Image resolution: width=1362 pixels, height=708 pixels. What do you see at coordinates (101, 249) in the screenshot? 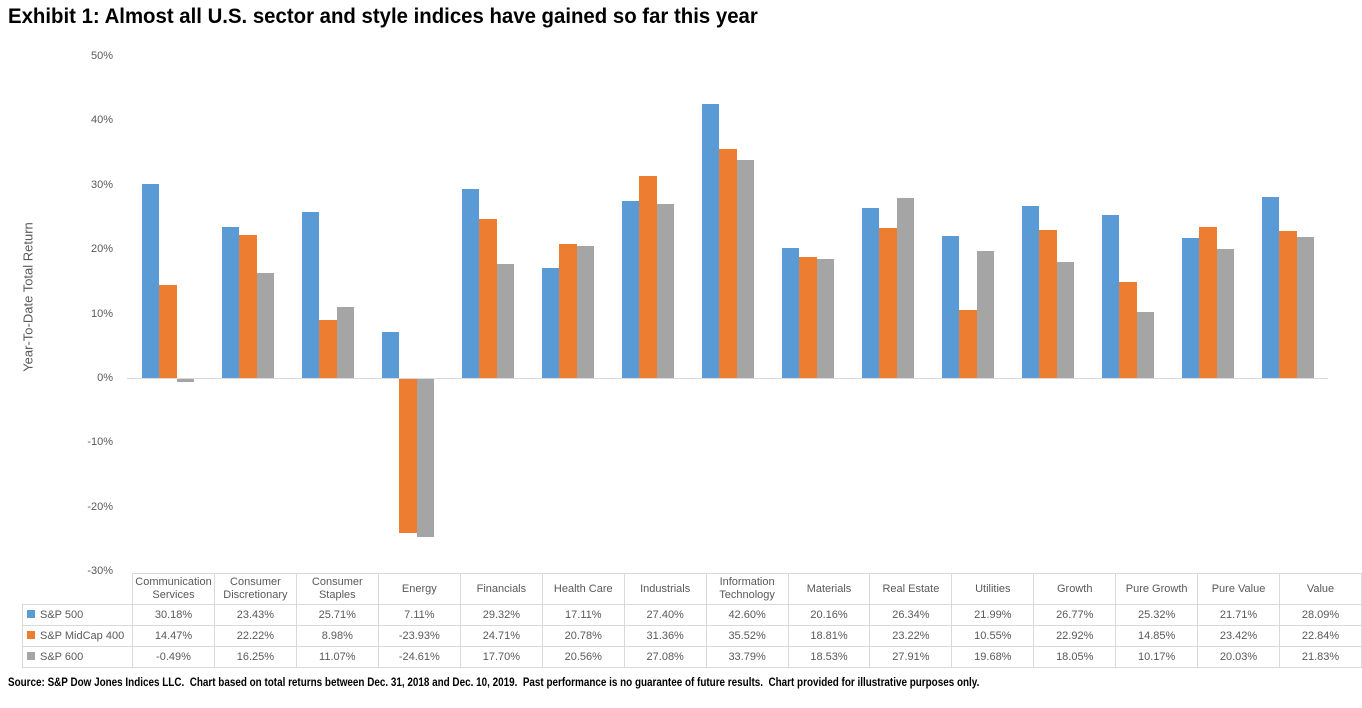
I see `y-tick-label: 20%` at bounding box center [101, 249].